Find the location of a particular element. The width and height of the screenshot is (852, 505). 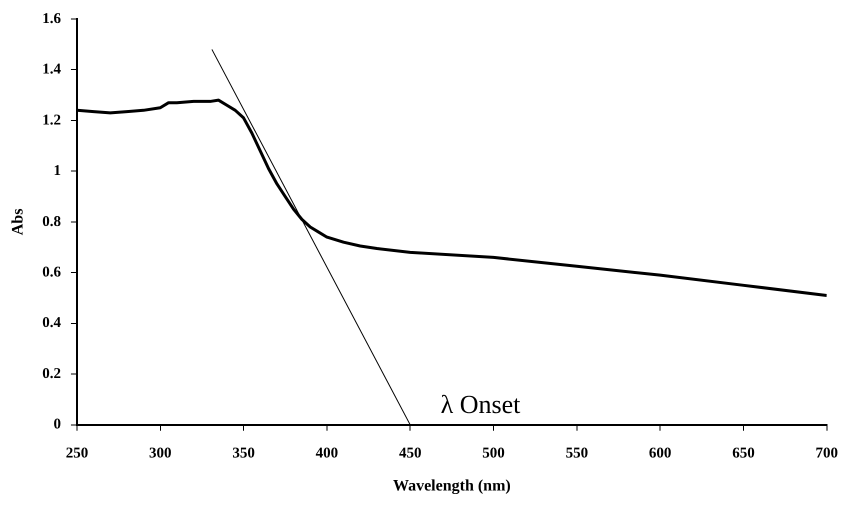

x-tick-label: 450 is located at coordinates (410, 454).